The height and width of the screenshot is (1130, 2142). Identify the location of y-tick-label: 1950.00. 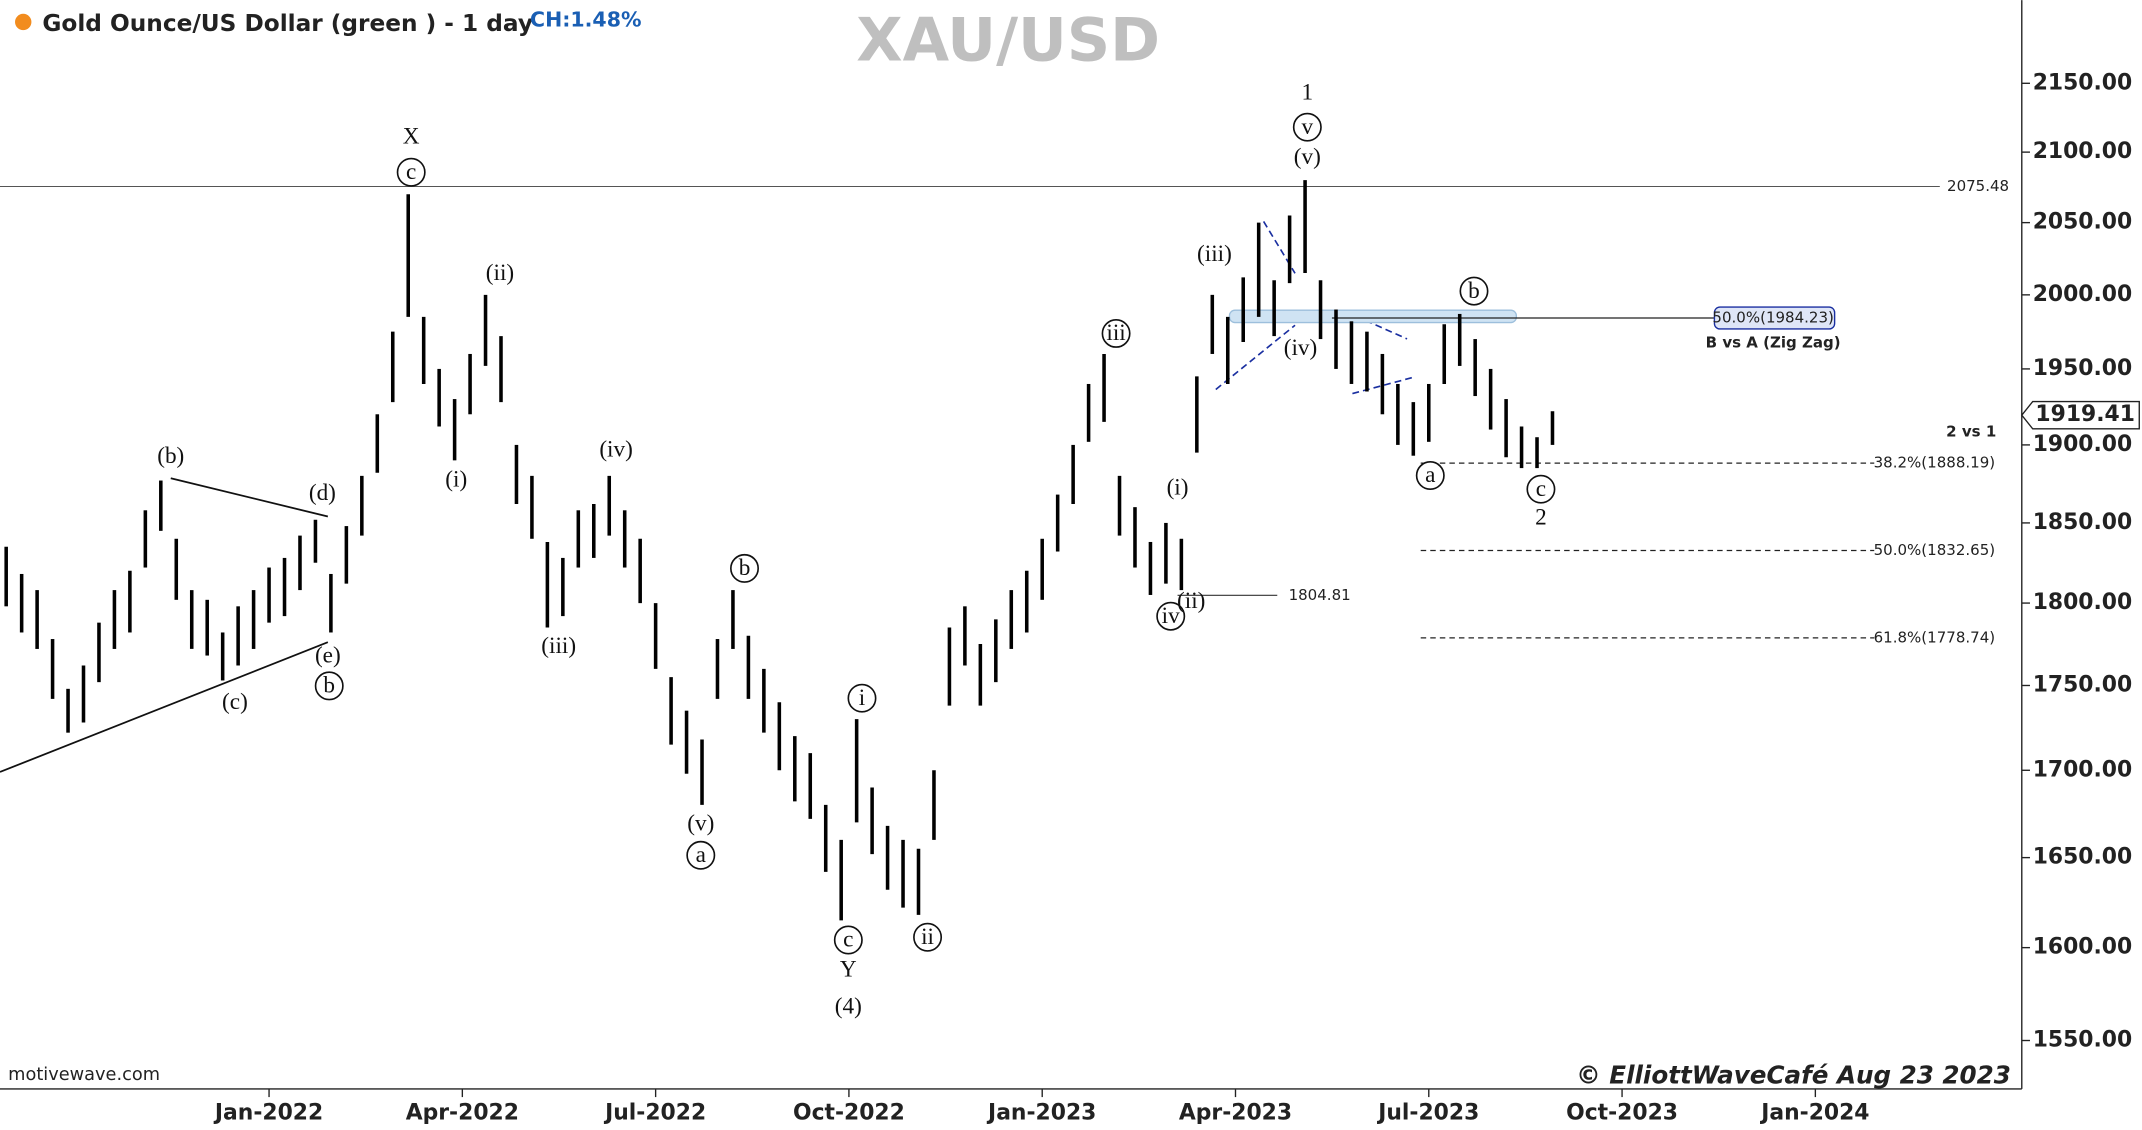
(2082, 368).